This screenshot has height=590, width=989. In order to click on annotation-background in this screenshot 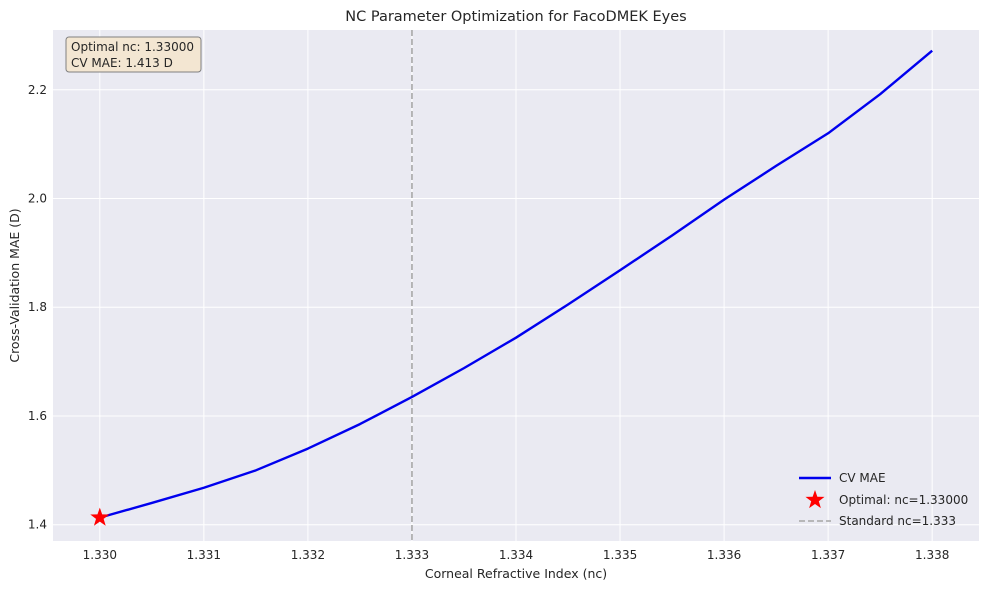, I will do `click(133, 54)`.